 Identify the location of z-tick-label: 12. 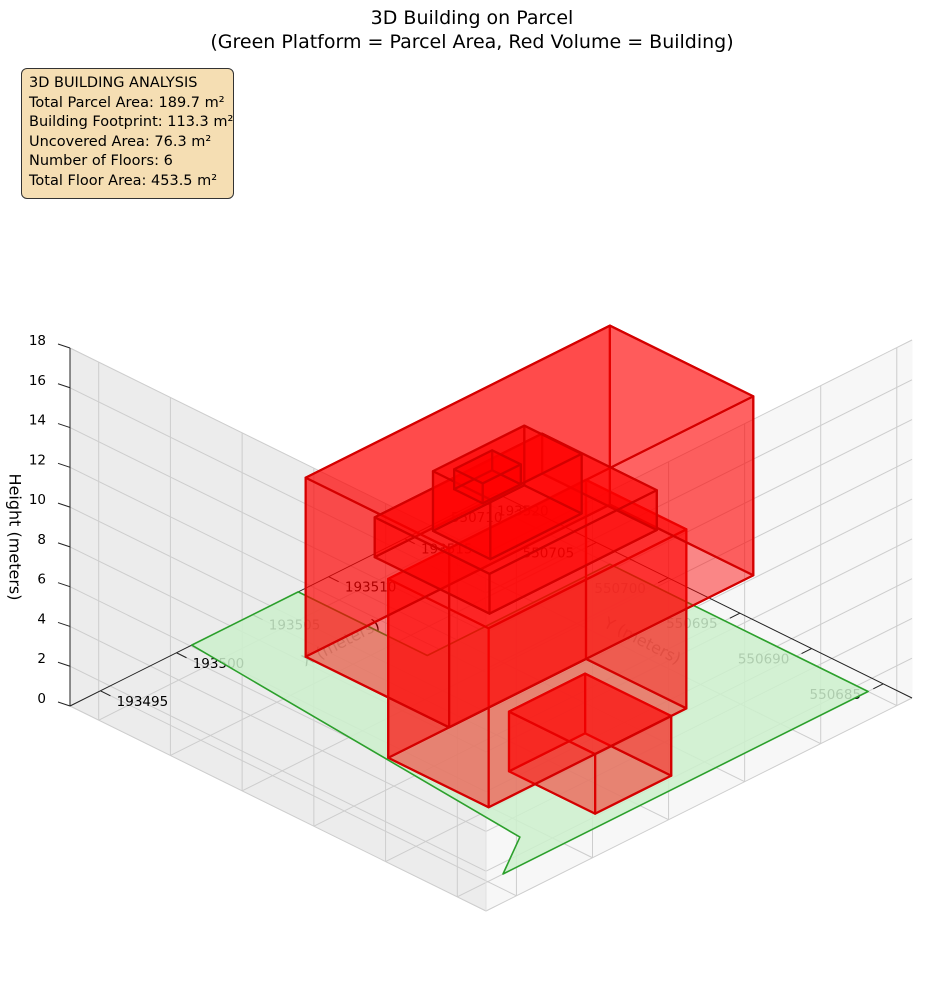
(37, 460).